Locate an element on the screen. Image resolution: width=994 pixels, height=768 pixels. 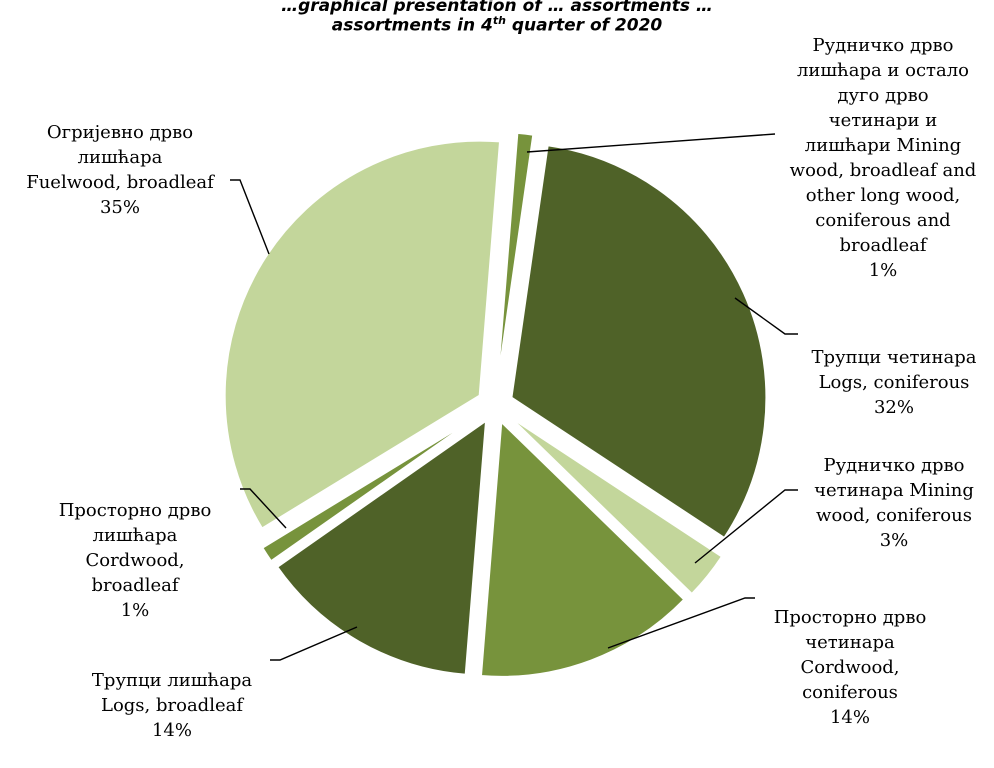
label-logs-coniferous: Трупци четинара Logs, coniferous 32% is located at coordinates (894, 382).